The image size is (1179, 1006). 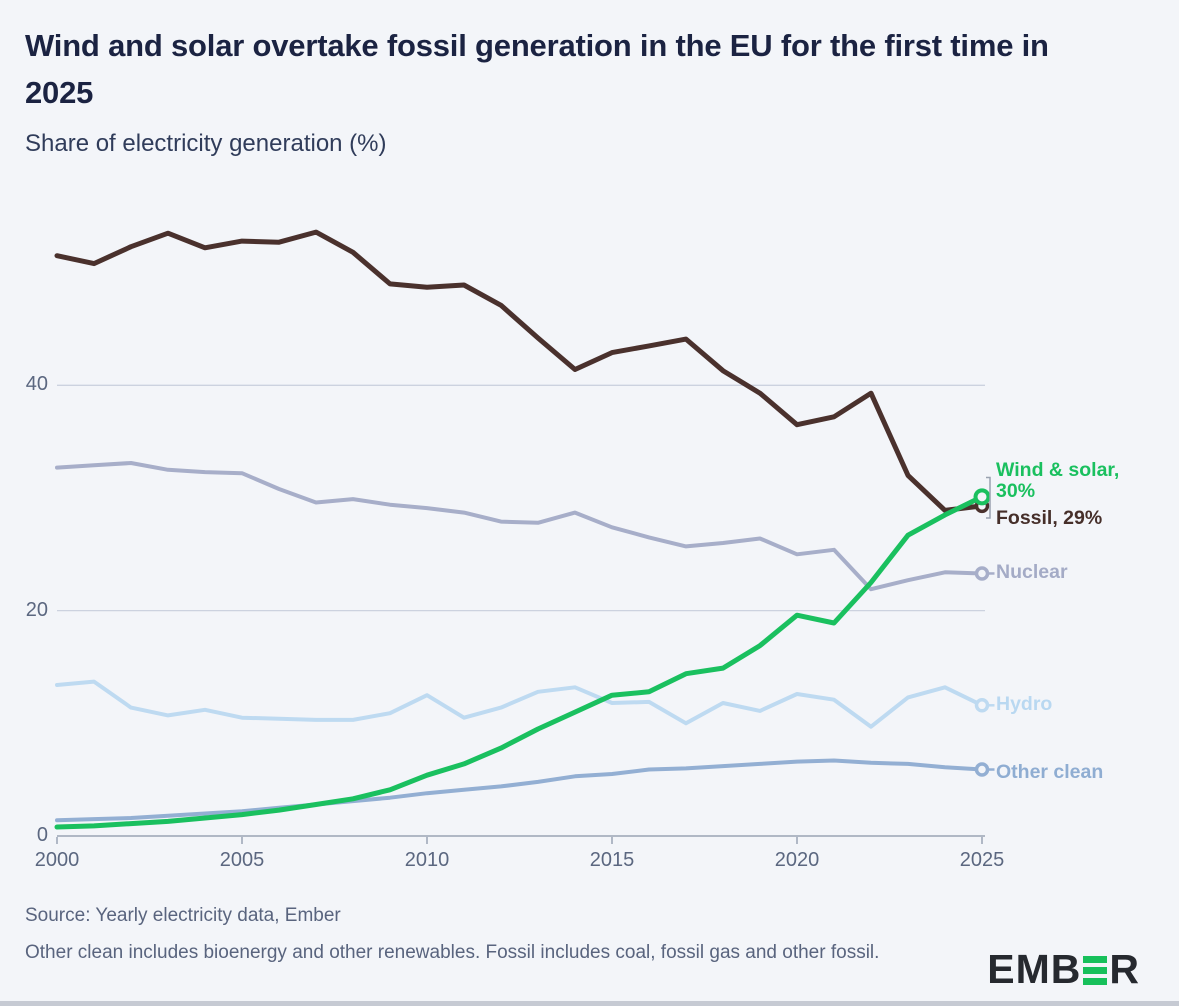 What do you see at coordinates (1032, 572) in the screenshot?
I see `nuclear-end-label: Nuclear` at bounding box center [1032, 572].